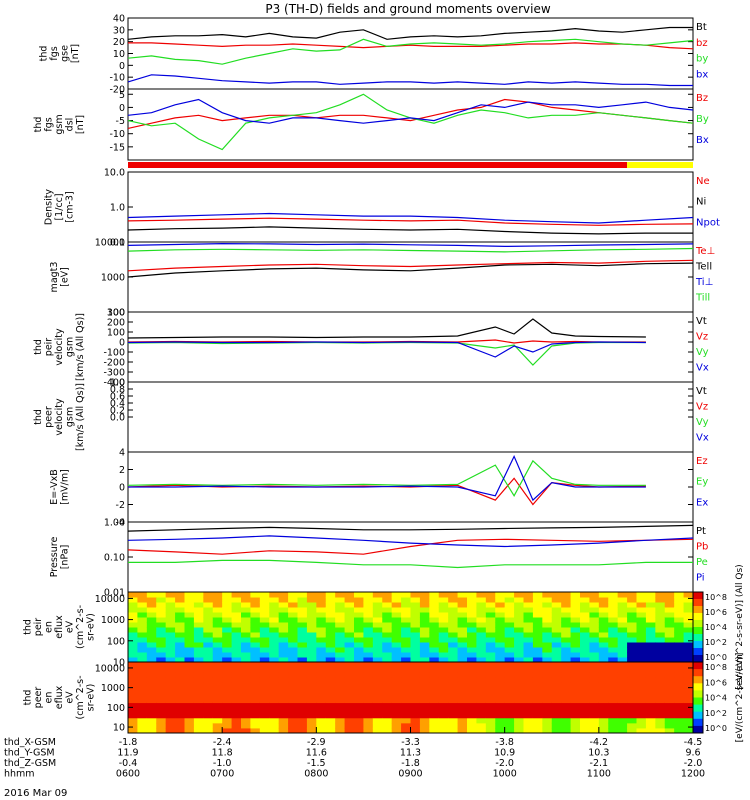  I want to click on legend-entry: Ne, so click(703, 181).